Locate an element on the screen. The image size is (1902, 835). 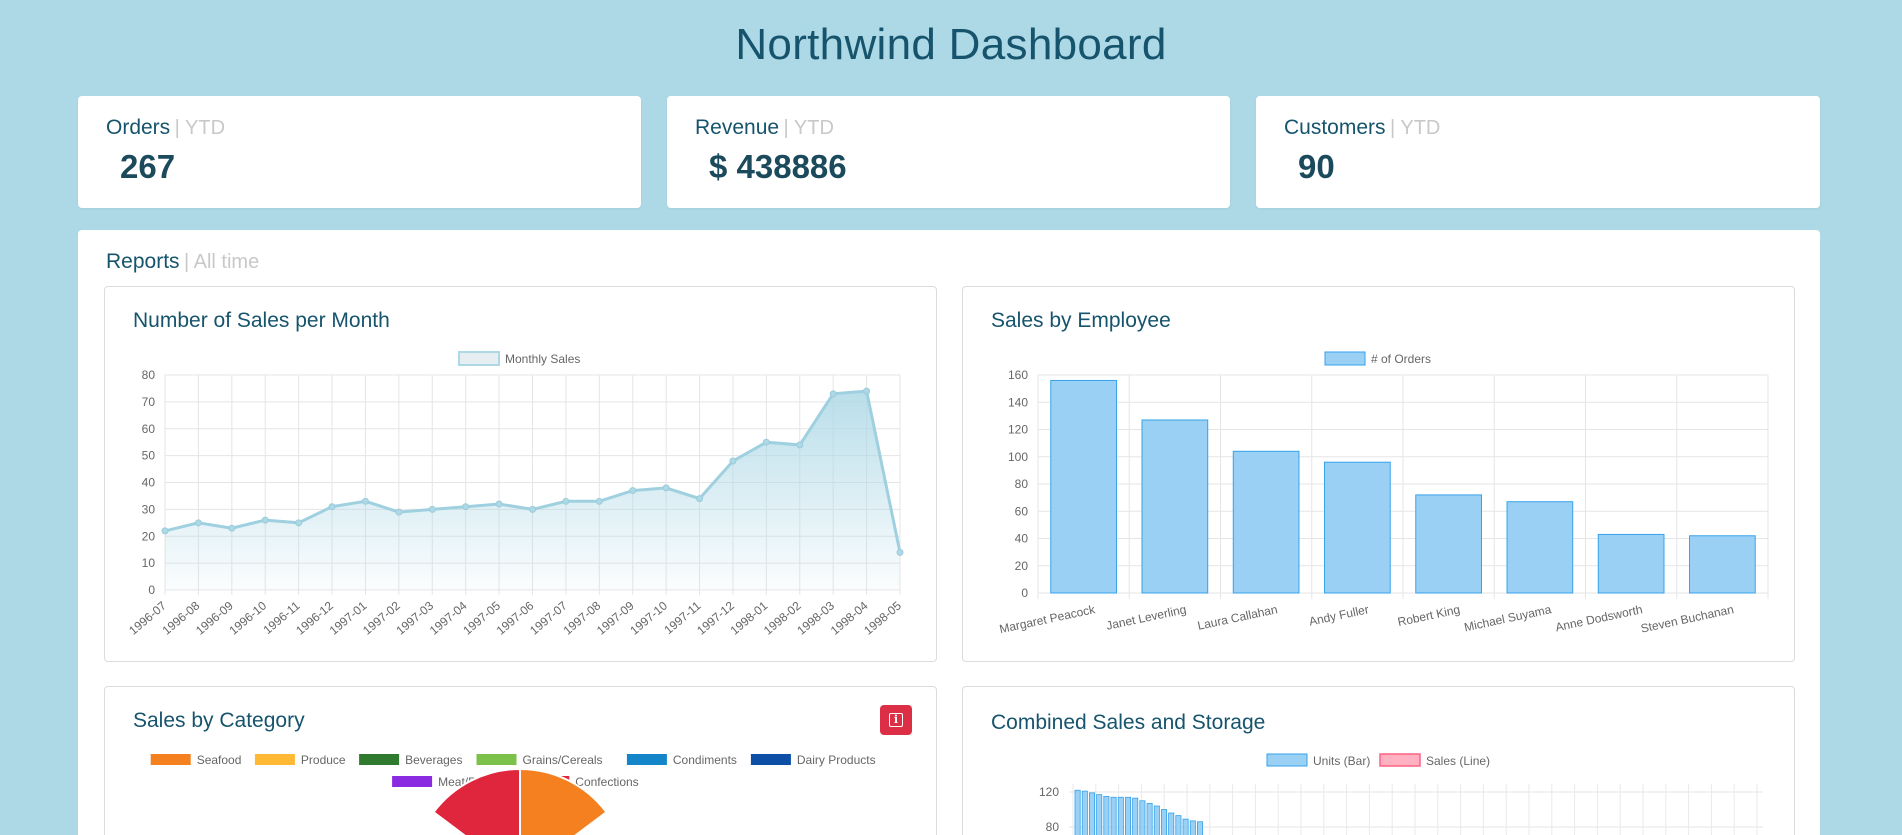
bar-ytick-label: 60 is located at coordinates (1022, 511).